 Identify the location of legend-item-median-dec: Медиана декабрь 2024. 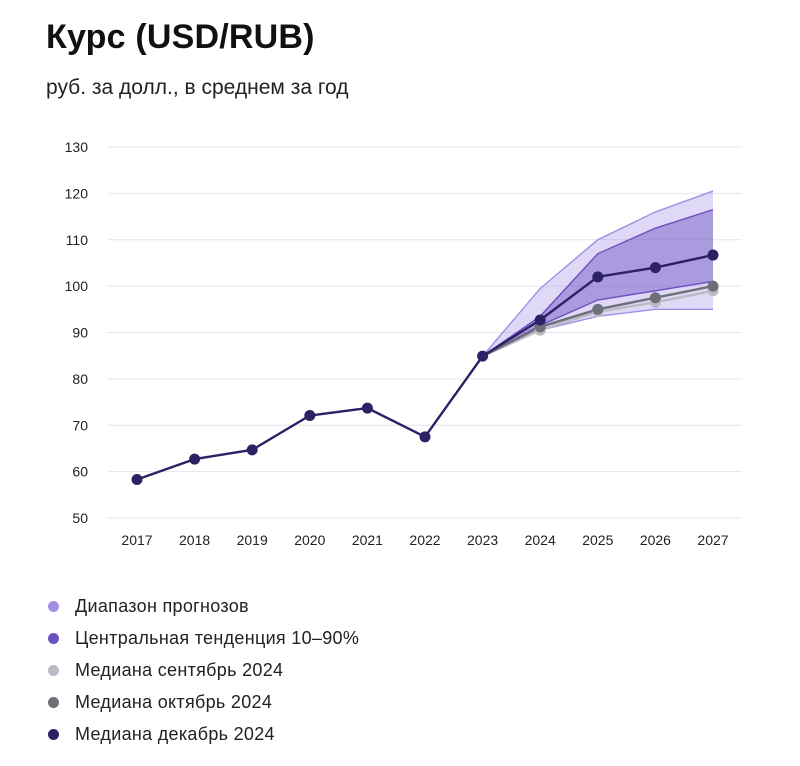
(202, 734).